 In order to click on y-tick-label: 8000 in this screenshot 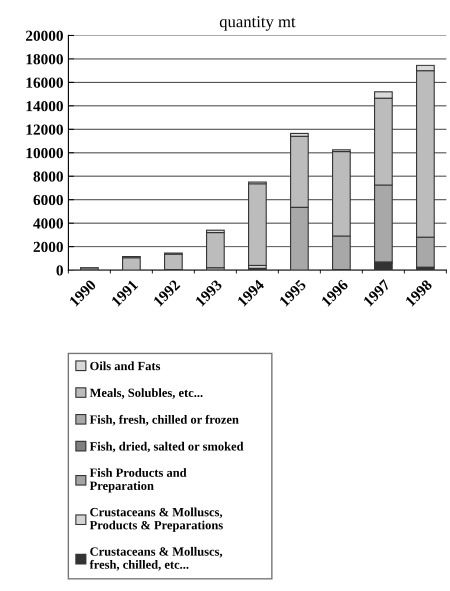, I will do `click(48, 176)`.